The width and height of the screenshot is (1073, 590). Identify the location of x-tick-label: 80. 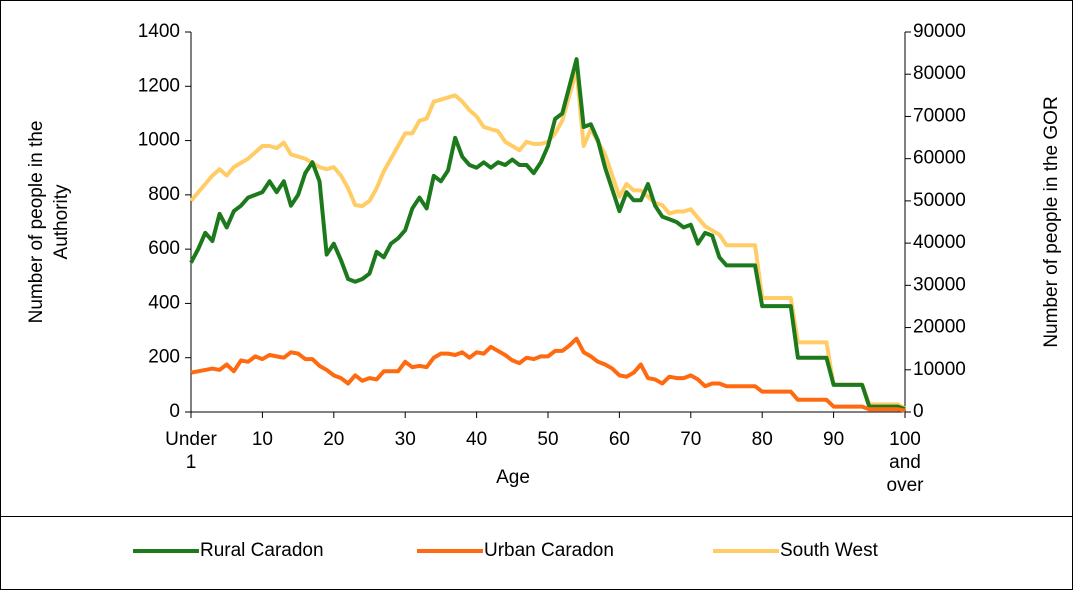
(762, 439).